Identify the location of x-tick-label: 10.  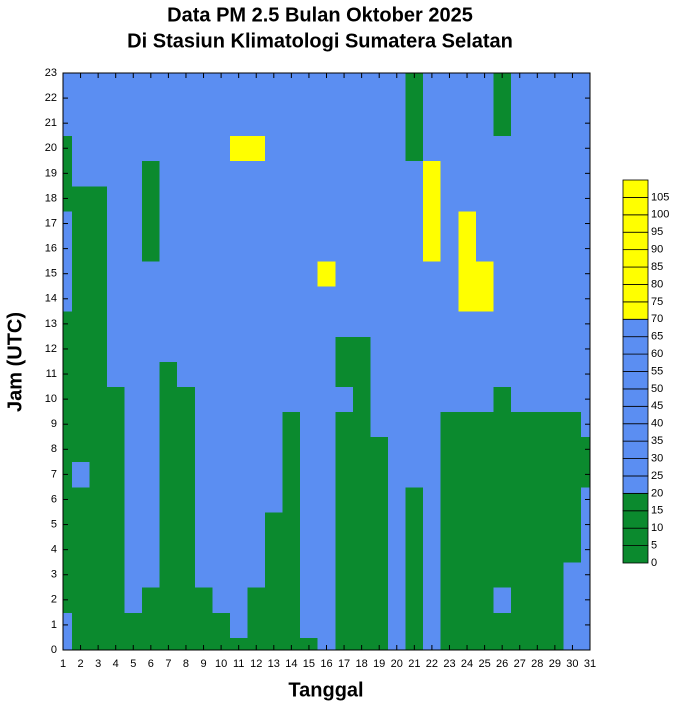
(221, 664).